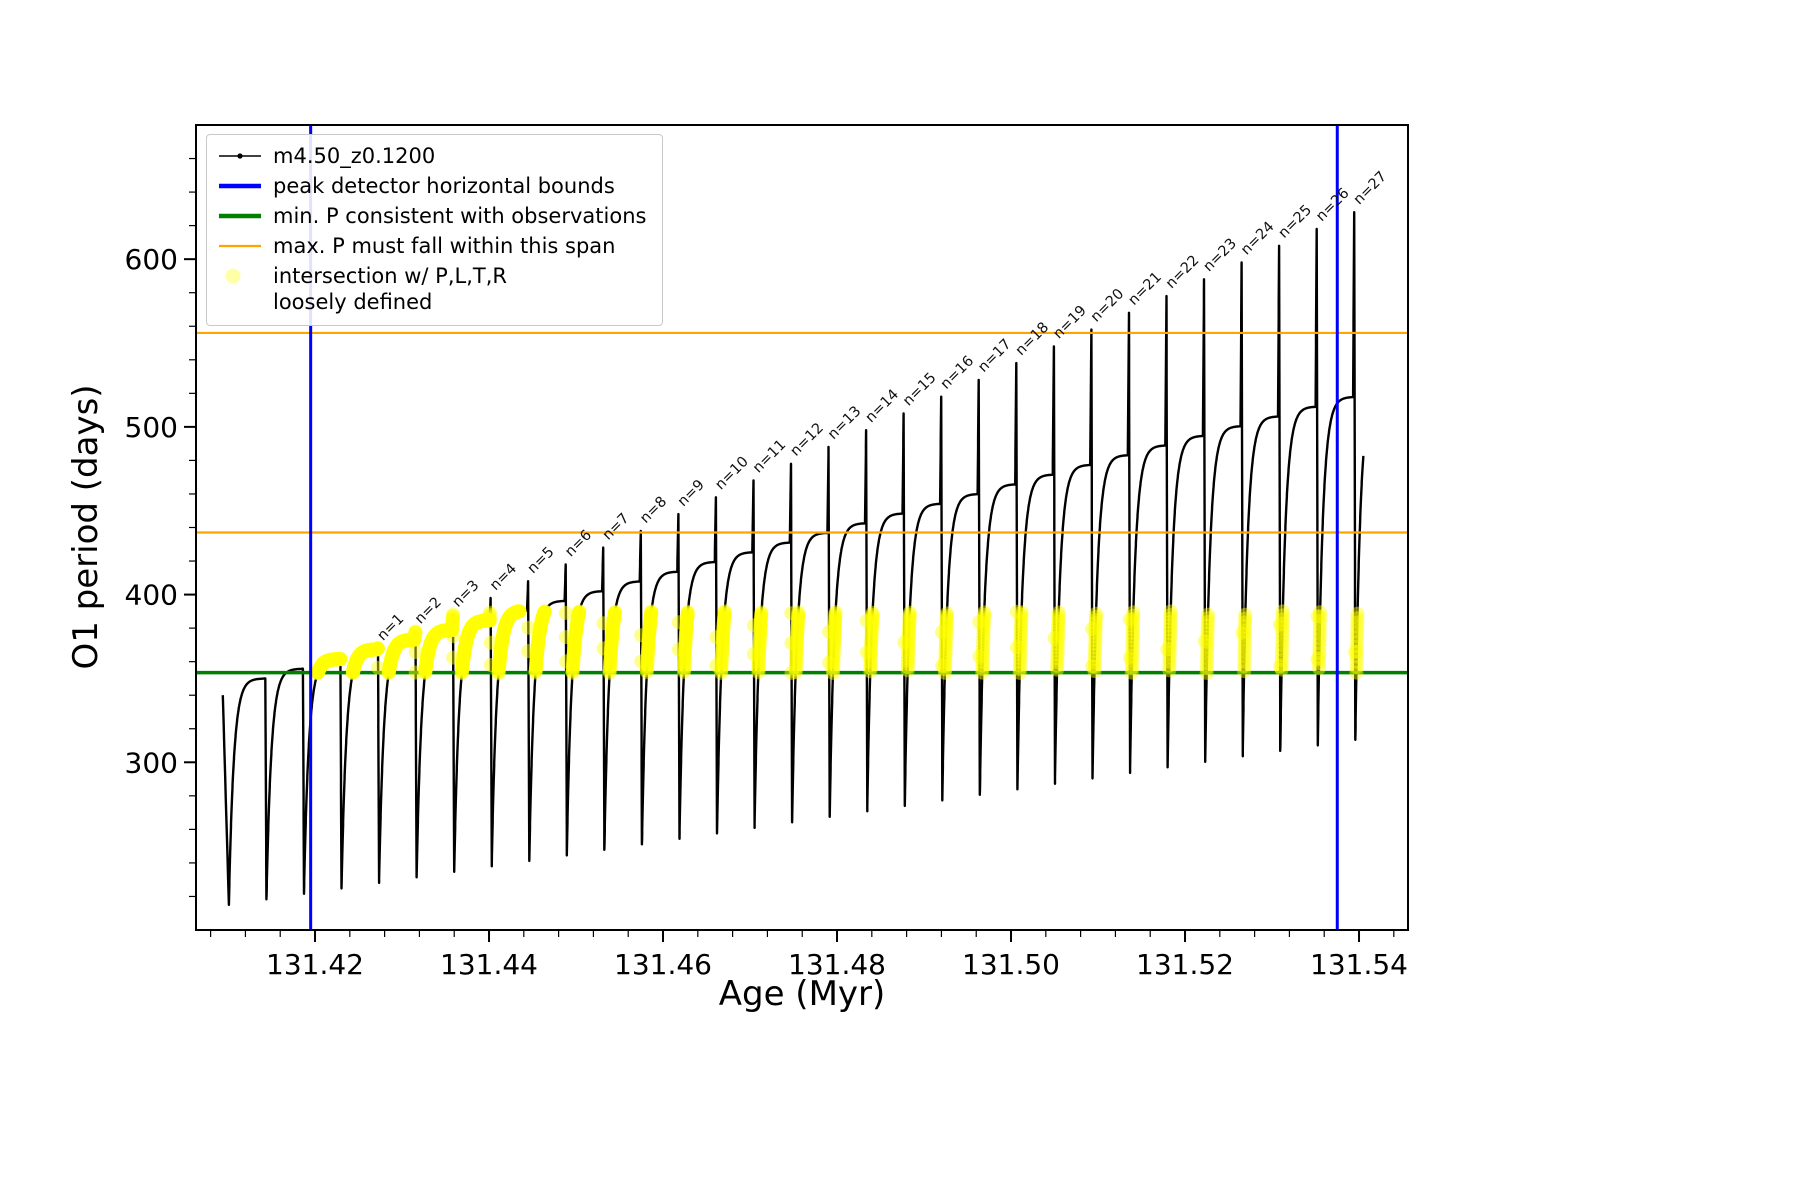 The height and width of the screenshot is (1200, 1800). Describe the element at coordinates (663, 964) in the screenshot. I see `x-tick-label: 131.46` at that location.